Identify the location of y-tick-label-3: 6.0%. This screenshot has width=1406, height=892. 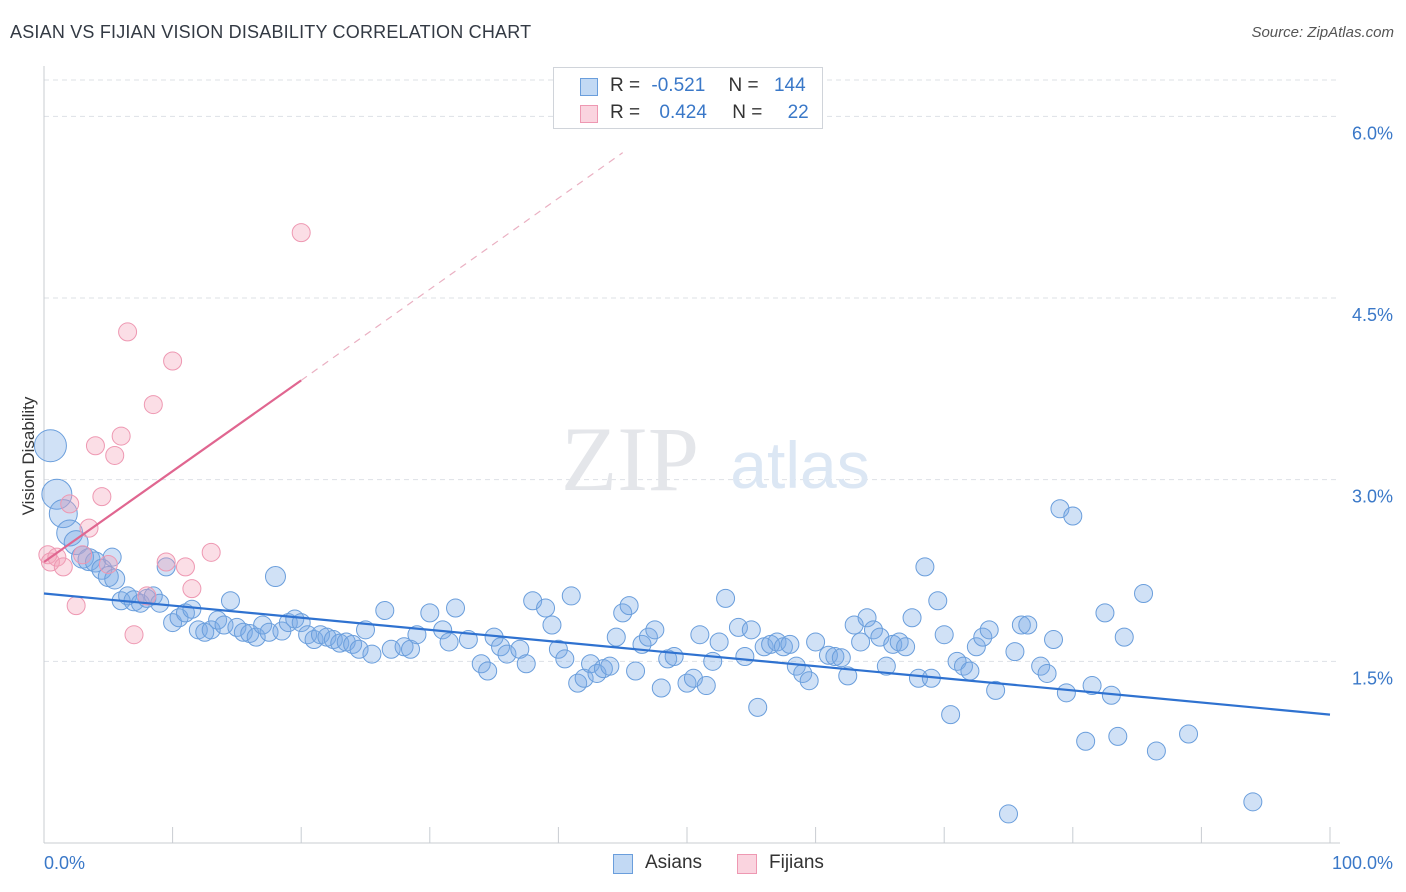
(1372, 133).